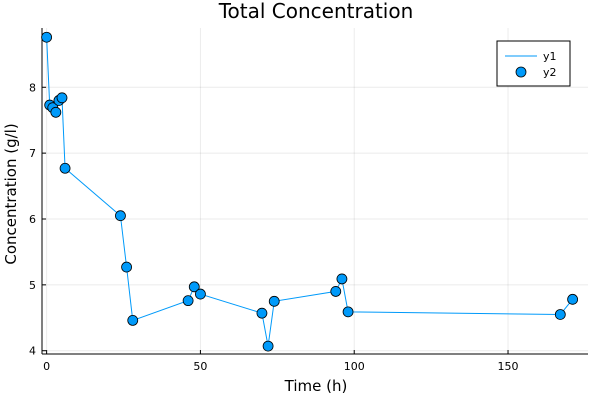  Describe the element at coordinates (32, 285) in the screenshot. I see `y-tick-label: 5` at that location.